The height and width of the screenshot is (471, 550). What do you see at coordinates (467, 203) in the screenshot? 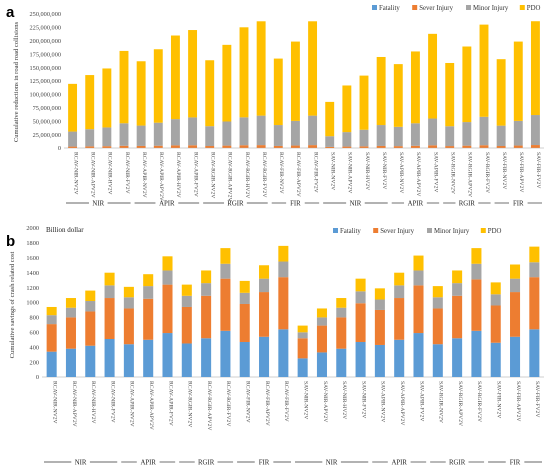
I see `group-label: RGIR` at bounding box center [467, 203].